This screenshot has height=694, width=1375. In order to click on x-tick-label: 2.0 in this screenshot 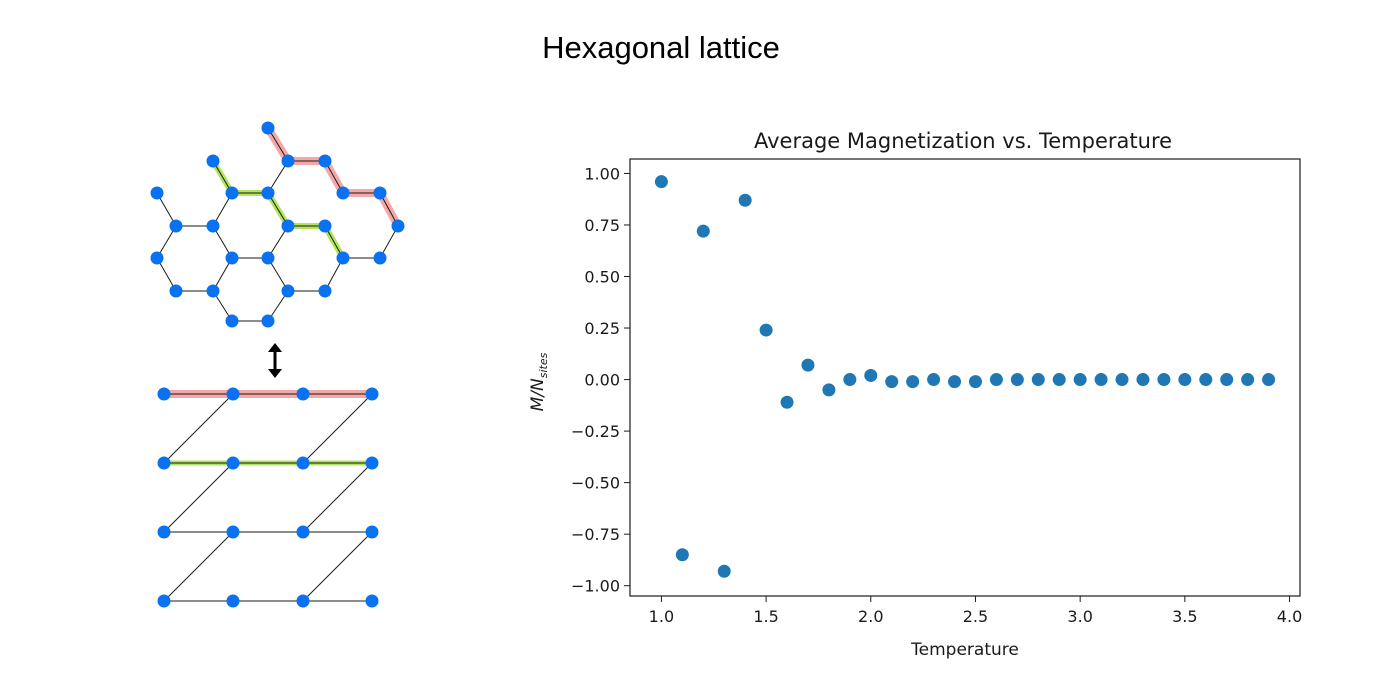, I will do `click(870, 616)`.